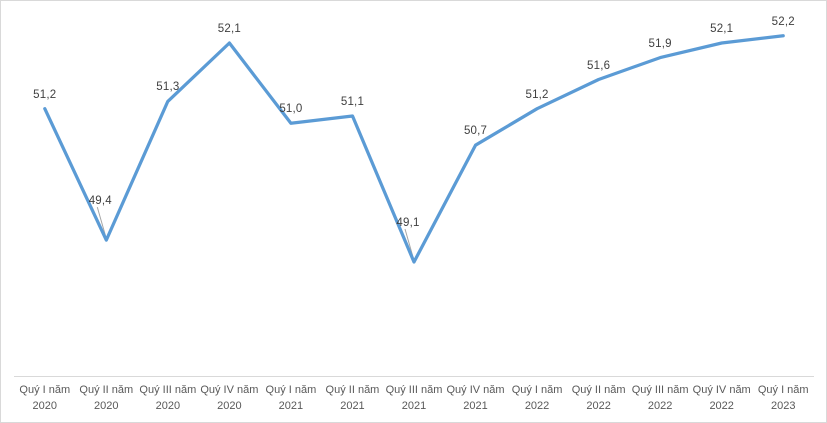 Image resolution: width=827 pixels, height=423 pixels. What do you see at coordinates (101, 221) in the screenshot?
I see `data-label-leader-line` at bounding box center [101, 221].